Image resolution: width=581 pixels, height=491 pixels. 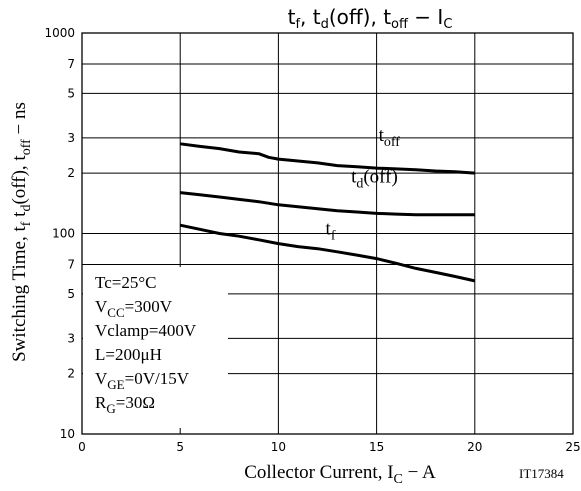 I want to click on y-tick-labels: 1000 7 5 3 2 100 7 5 3 2 10, so click(x=59, y=233).